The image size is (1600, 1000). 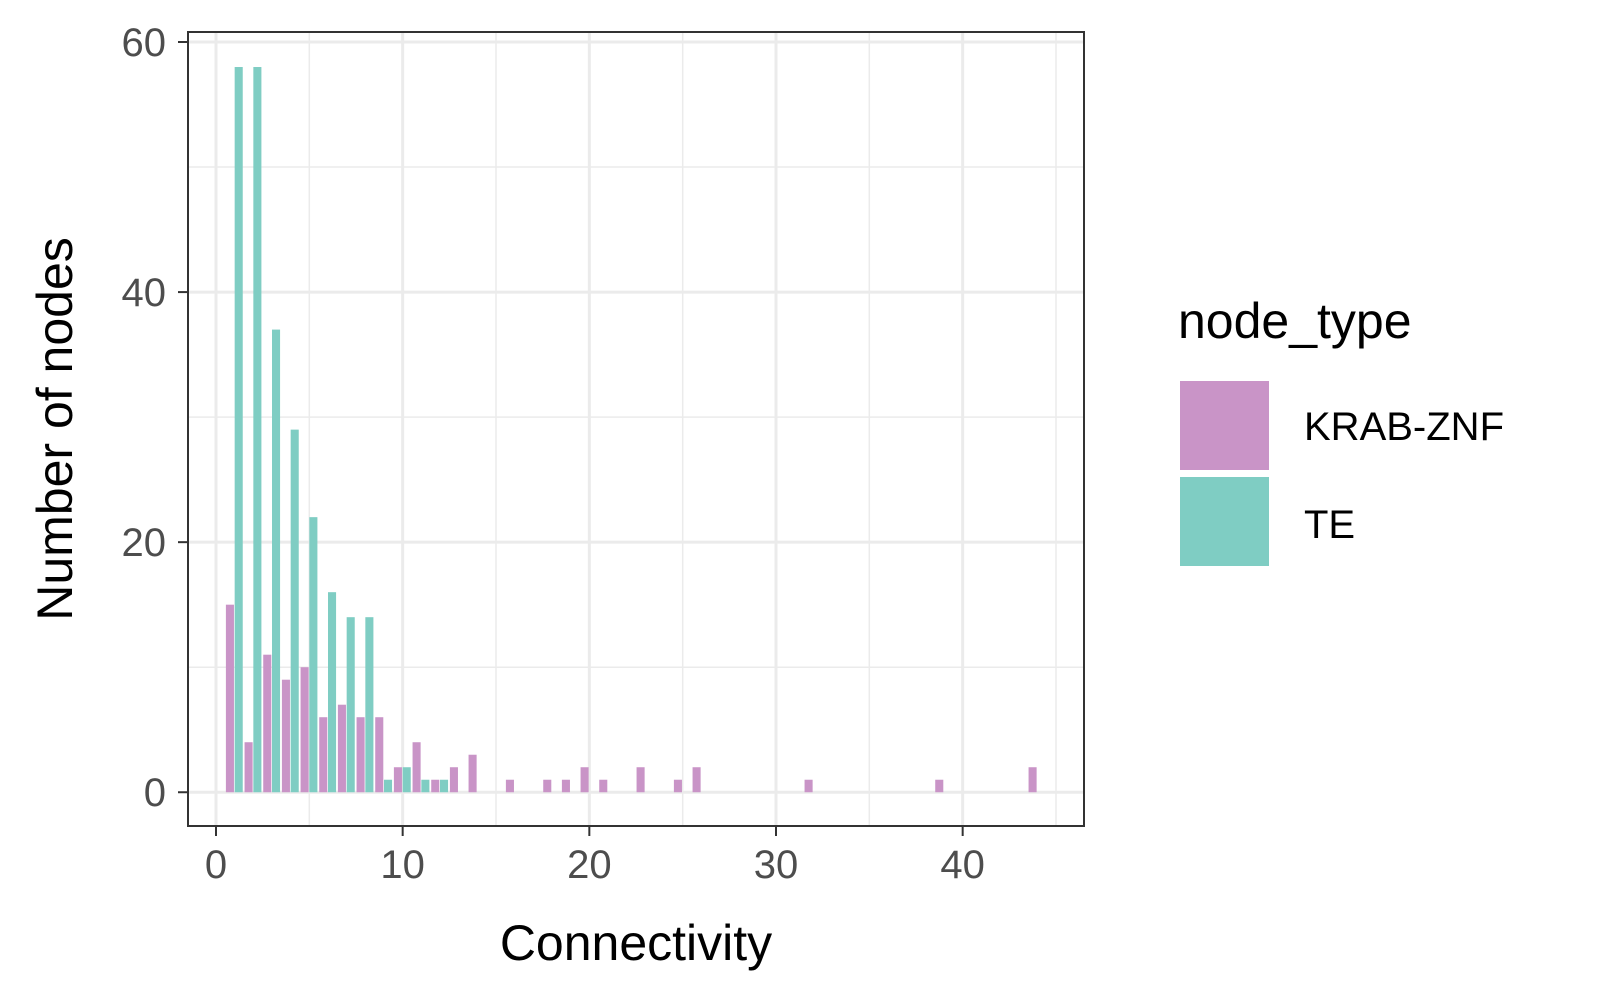 I want to click on y-tick-label: 60, so click(x=144, y=43).